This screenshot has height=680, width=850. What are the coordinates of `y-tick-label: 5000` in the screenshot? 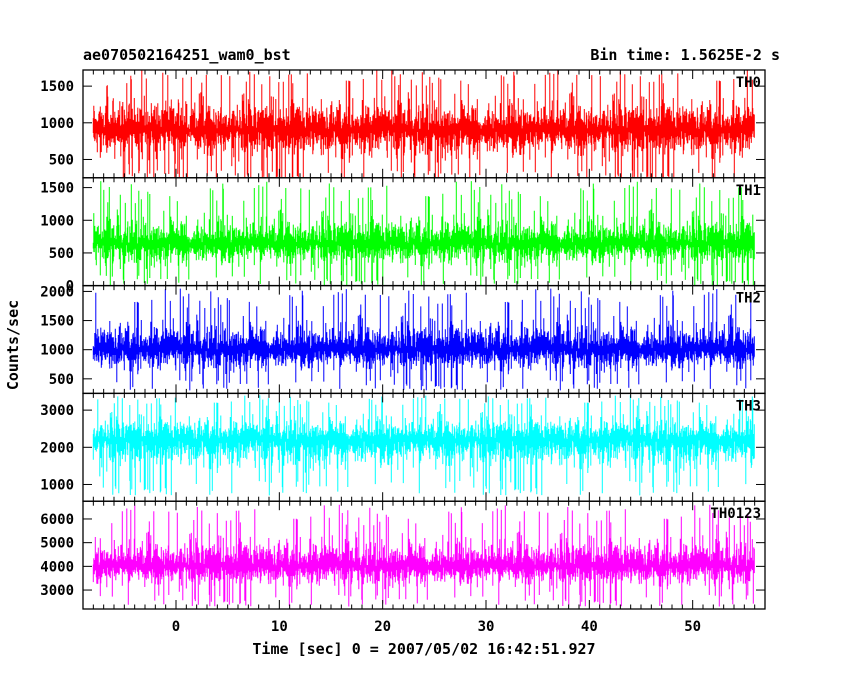 It's located at (57, 544).